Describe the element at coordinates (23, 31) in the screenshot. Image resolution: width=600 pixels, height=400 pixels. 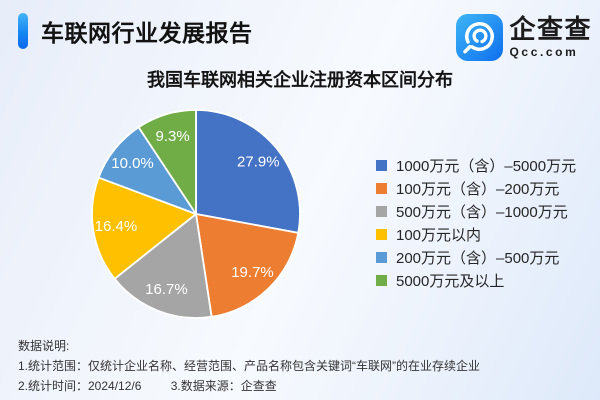
I see `header-accent-bar` at that location.